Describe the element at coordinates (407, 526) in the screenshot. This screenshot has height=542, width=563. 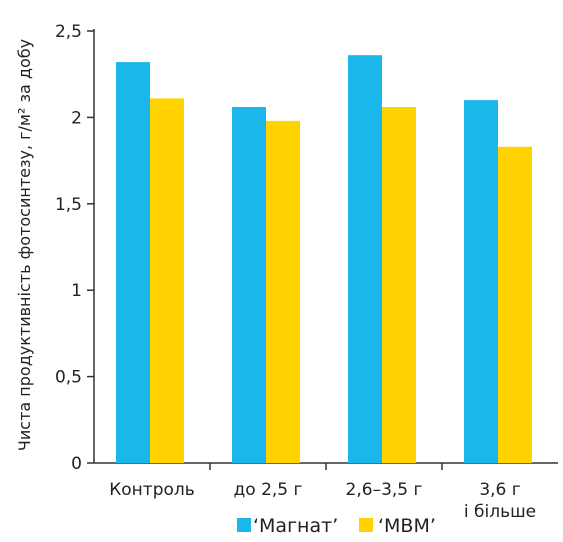
I see `legend-label: ‘МВМ’` at that location.